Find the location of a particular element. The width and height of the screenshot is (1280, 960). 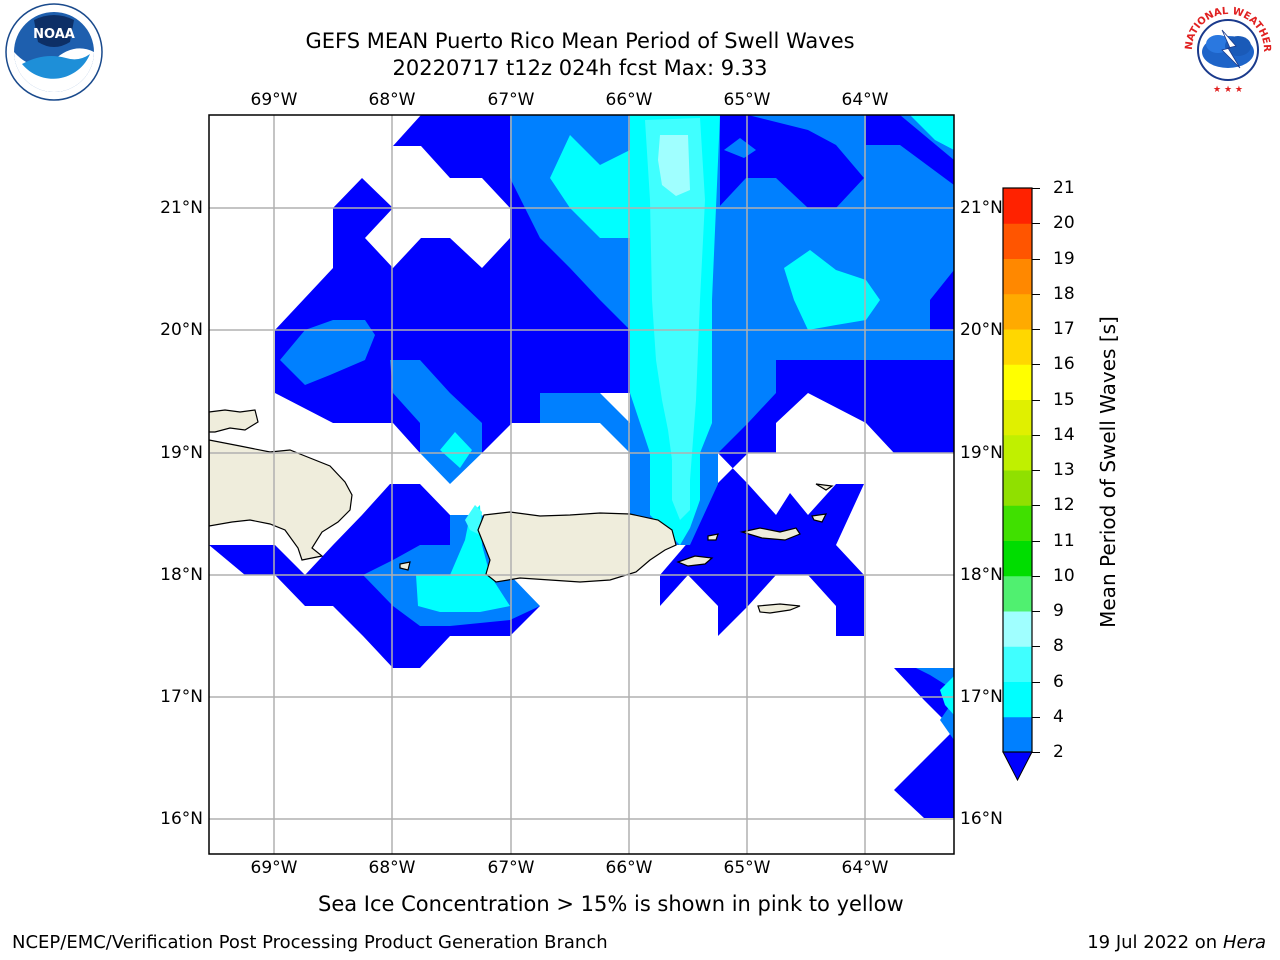

colorbar is located at coordinates (1017, 484).